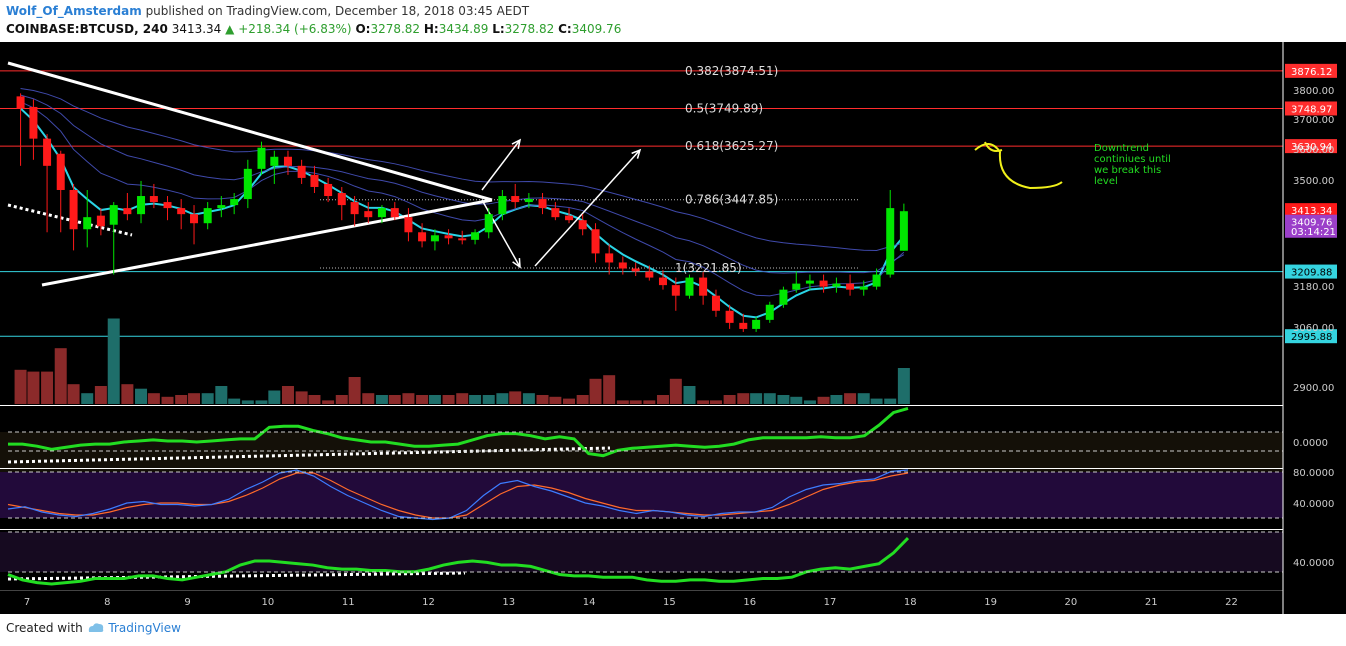 The width and height of the screenshot is (1346, 646). I want to click on close-label: C:, so click(565, 29).